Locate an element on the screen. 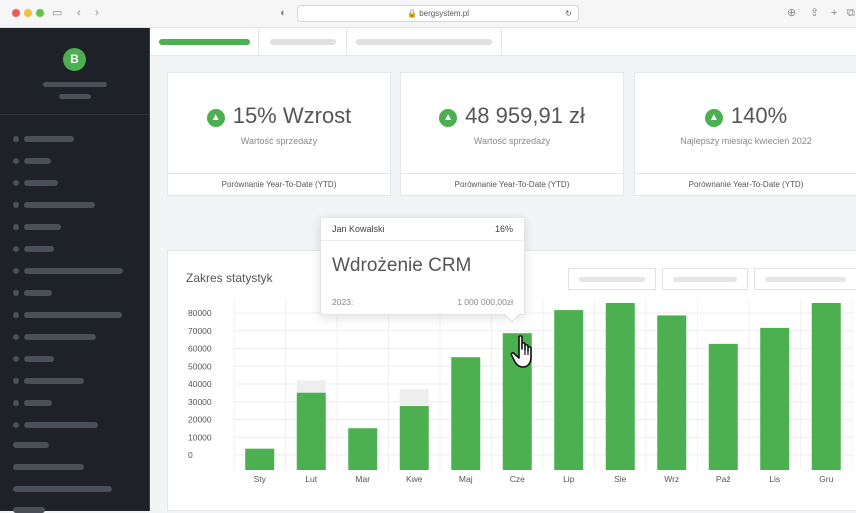 Image resolution: width=856 pixels, height=513 pixels. url-text: bergsystem.pl is located at coordinates (444, 13).